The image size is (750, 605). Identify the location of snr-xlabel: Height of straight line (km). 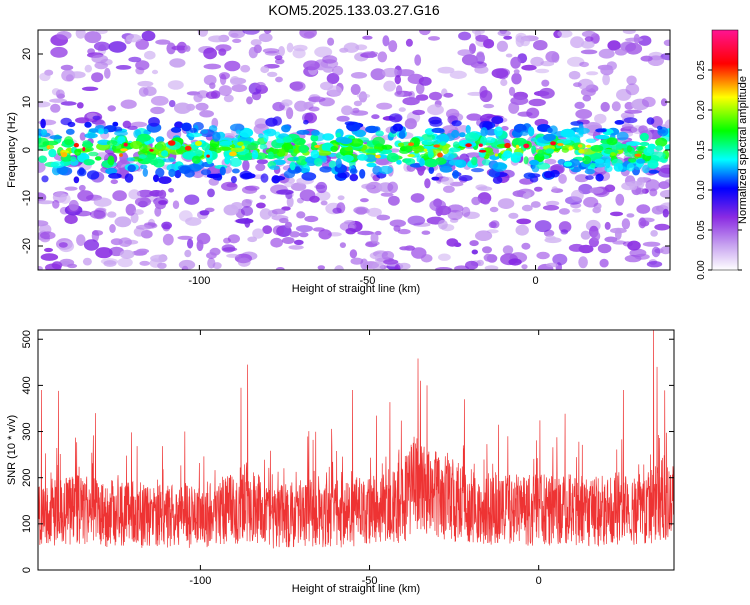
(356, 589).